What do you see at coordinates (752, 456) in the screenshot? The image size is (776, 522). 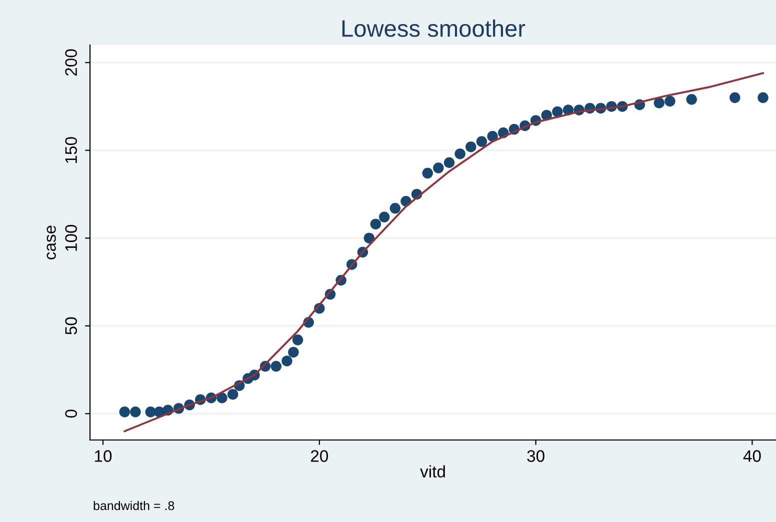 I see `x-tick-label: 40` at bounding box center [752, 456].